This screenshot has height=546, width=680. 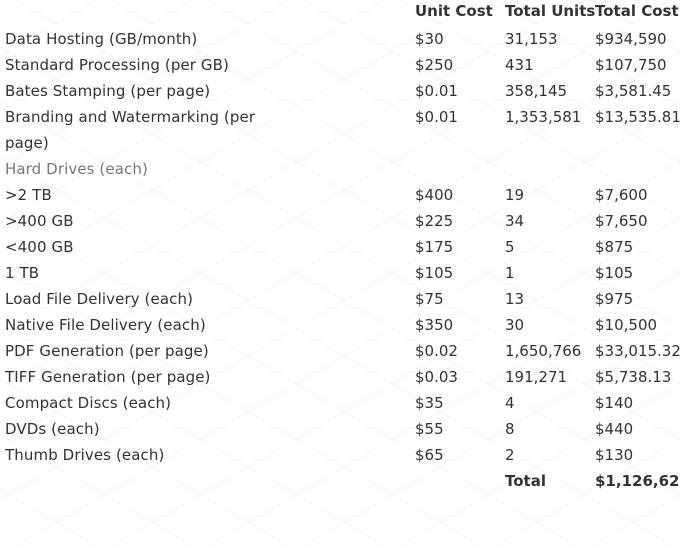 What do you see at coordinates (340, 195) in the screenshot?
I see `table-row: >2 TB $400 19 $7,600` at bounding box center [340, 195].